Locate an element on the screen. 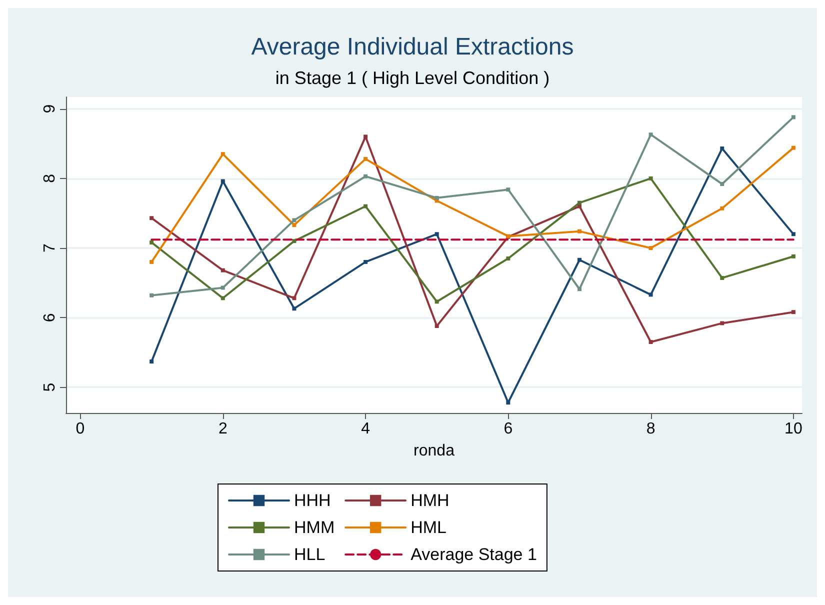 Image resolution: width=825 pixels, height=605 pixels. legend-label: Average Stage 1 is located at coordinates (473, 554).